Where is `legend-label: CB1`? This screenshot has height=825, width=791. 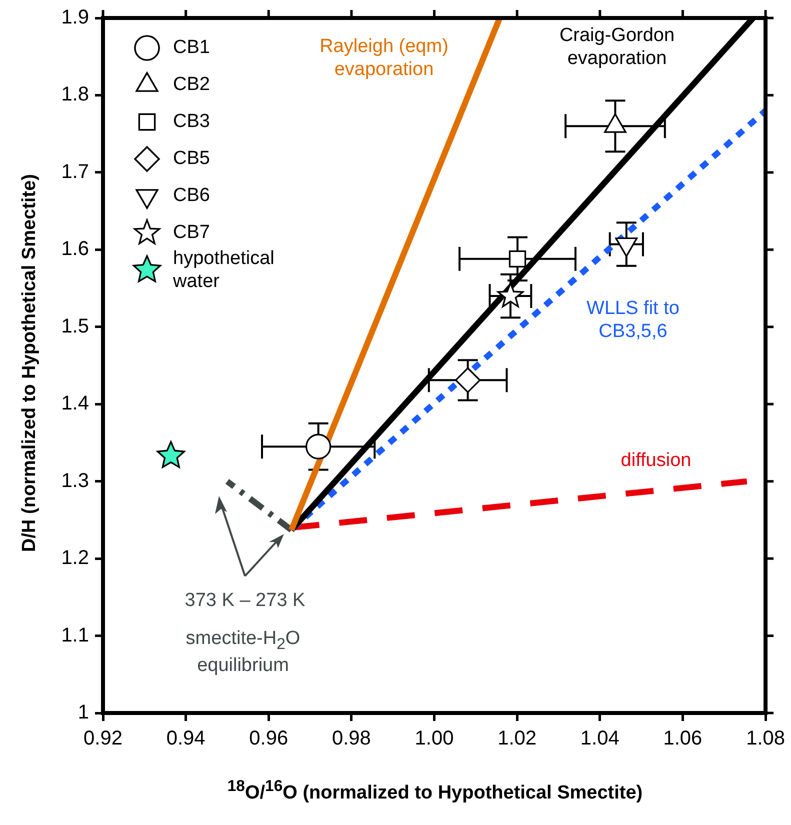 legend-label: CB1 is located at coordinates (191, 47).